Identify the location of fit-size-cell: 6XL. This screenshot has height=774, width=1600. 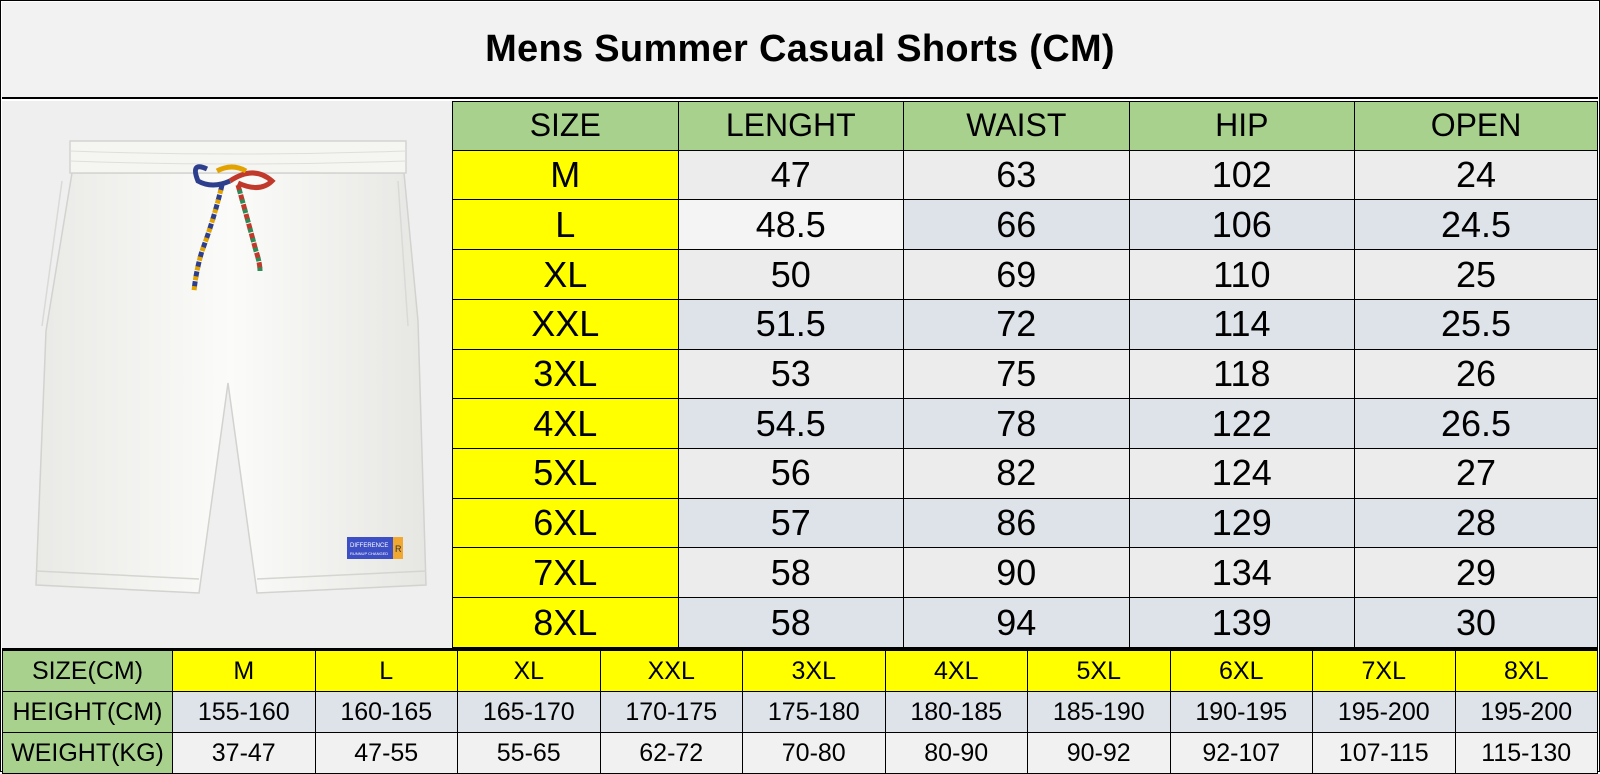
(1241, 670).